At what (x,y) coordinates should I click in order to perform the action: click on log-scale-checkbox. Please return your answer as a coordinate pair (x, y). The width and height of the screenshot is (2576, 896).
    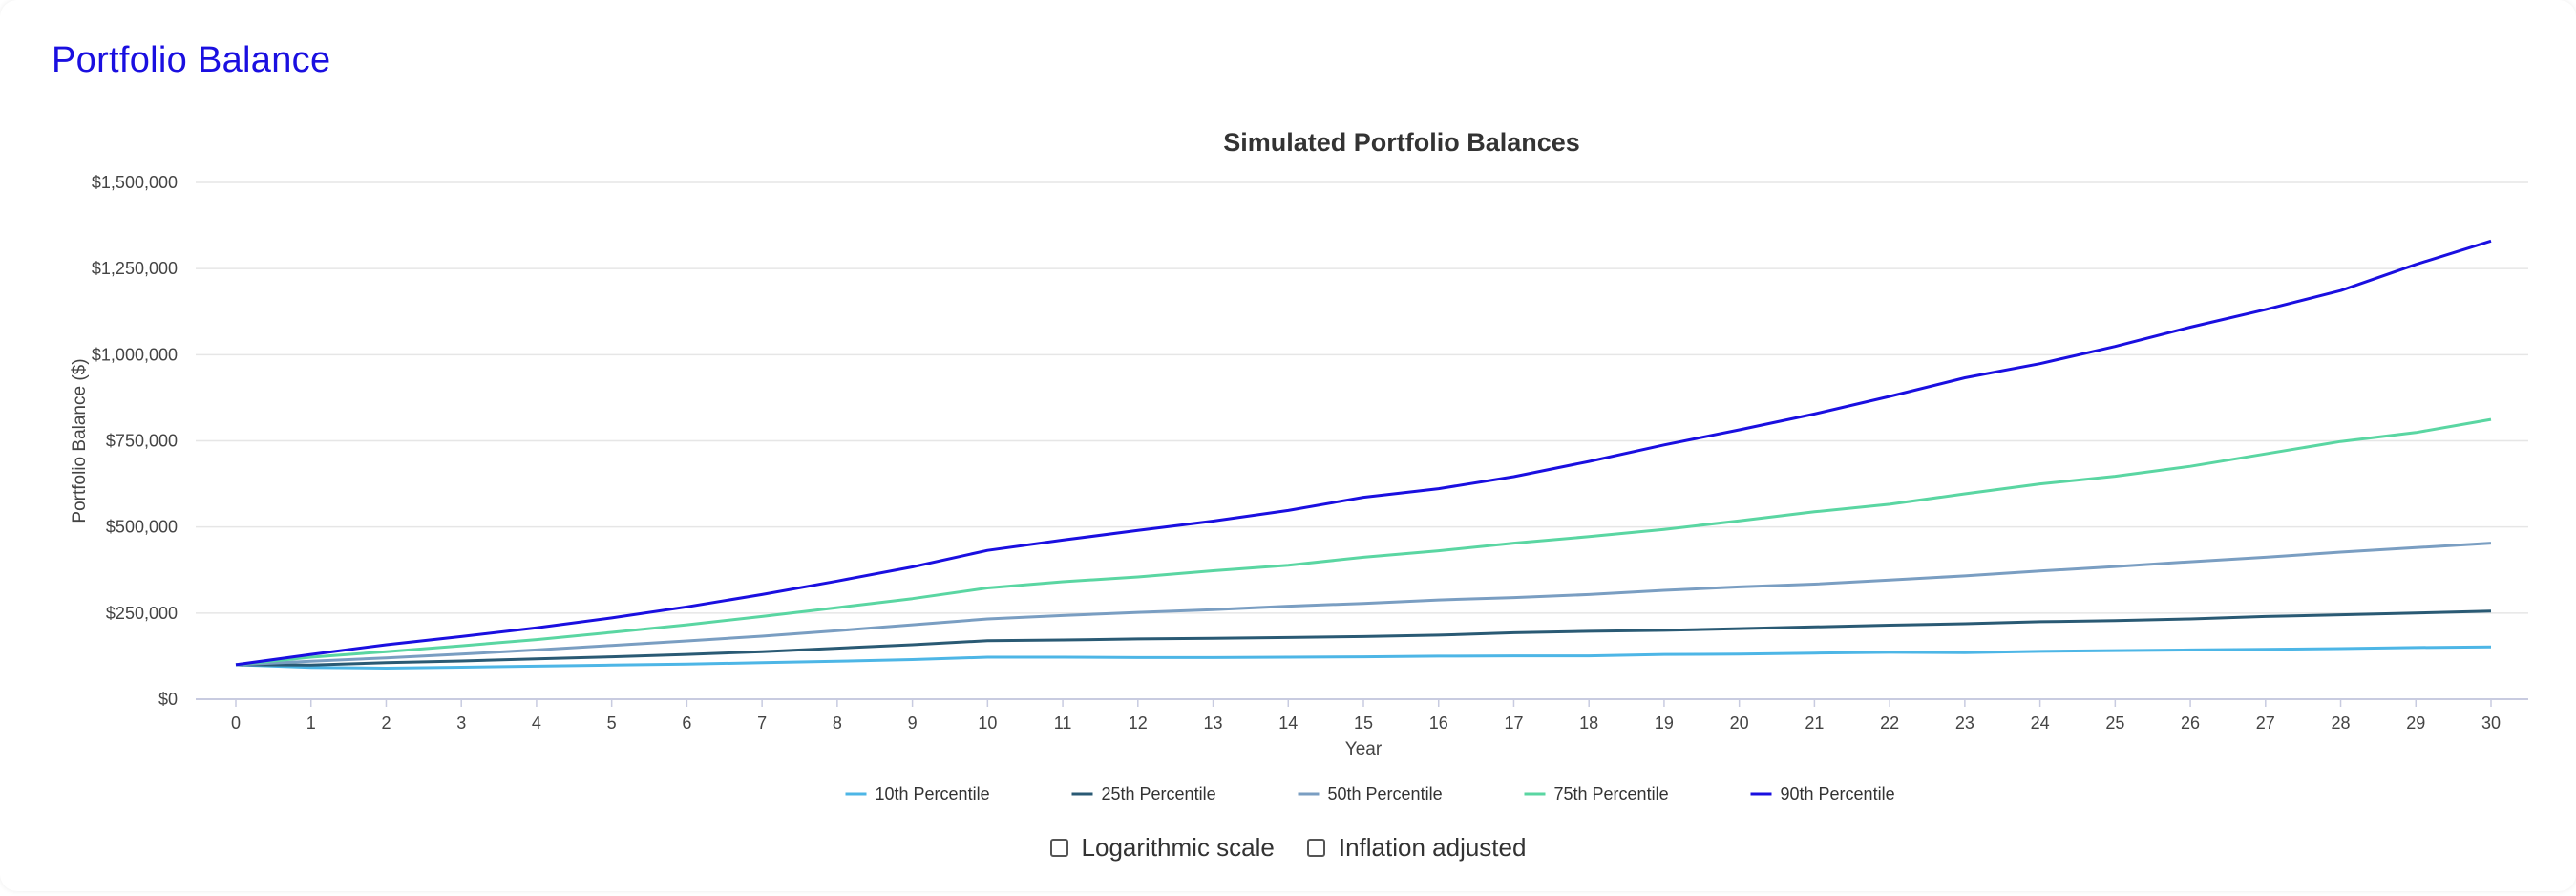
    Looking at the image, I should click on (1058, 848).